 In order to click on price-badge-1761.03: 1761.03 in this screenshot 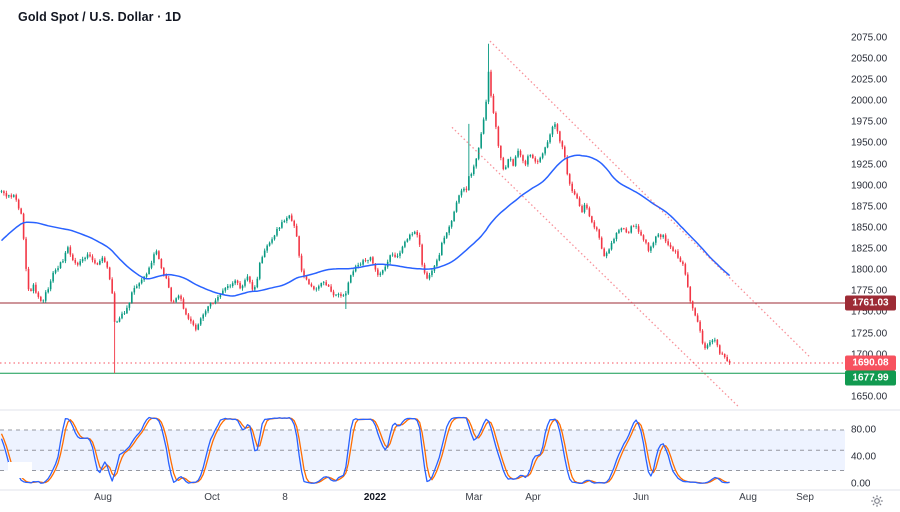, I will do `click(870, 303)`.